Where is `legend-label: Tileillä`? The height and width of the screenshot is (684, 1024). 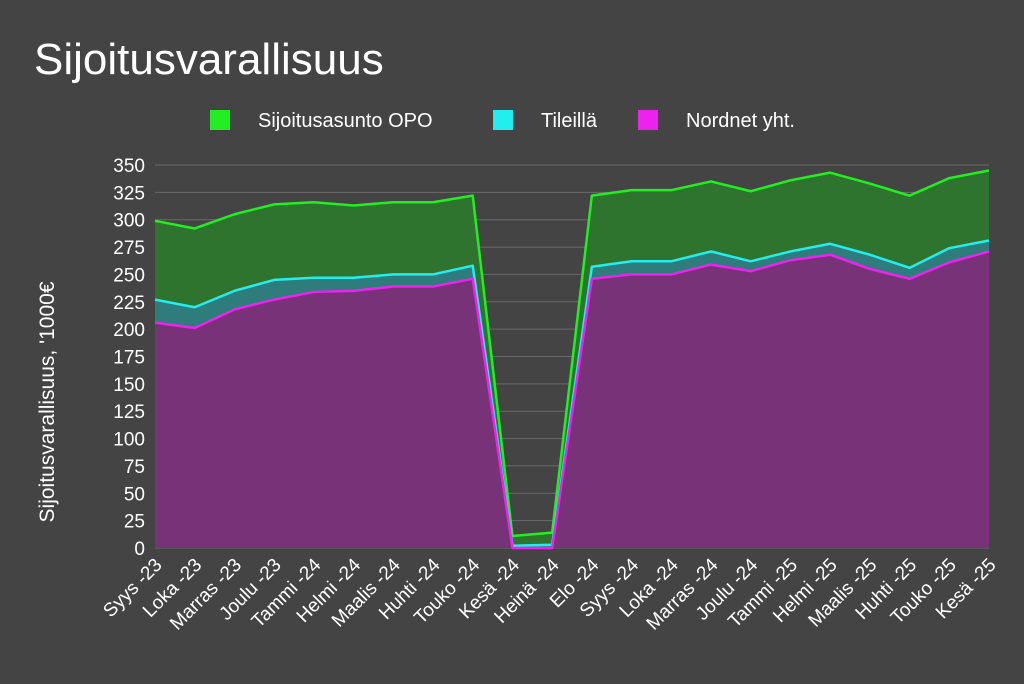
legend-label: Tileillä is located at coordinates (569, 121).